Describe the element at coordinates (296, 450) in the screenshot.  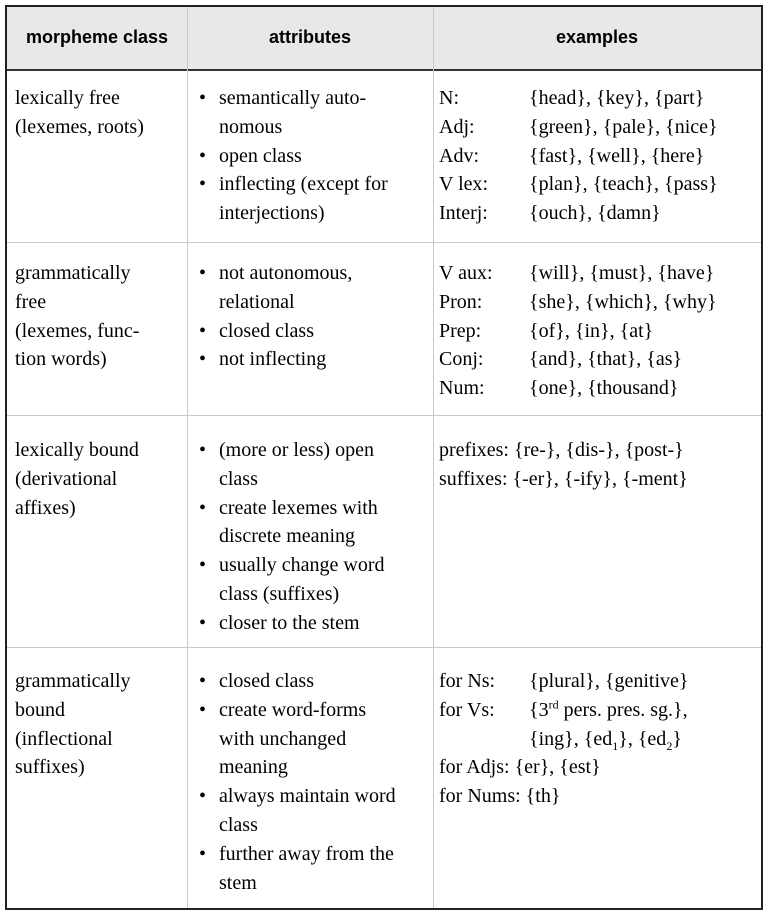
I see `attribute-line: (more or less) open` at that location.